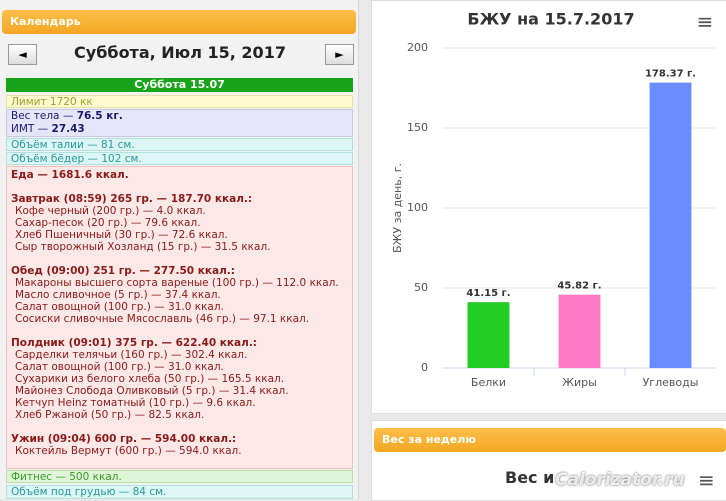  Describe the element at coordinates (121, 235) in the screenshot. I see `meal-item: Хлеб Пшеничный (30 гр.) — 72.6 ккал.` at that location.